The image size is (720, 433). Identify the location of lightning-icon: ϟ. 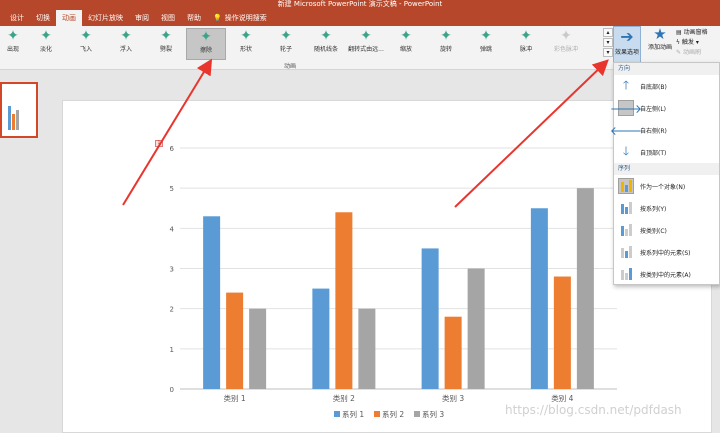
(678, 42).